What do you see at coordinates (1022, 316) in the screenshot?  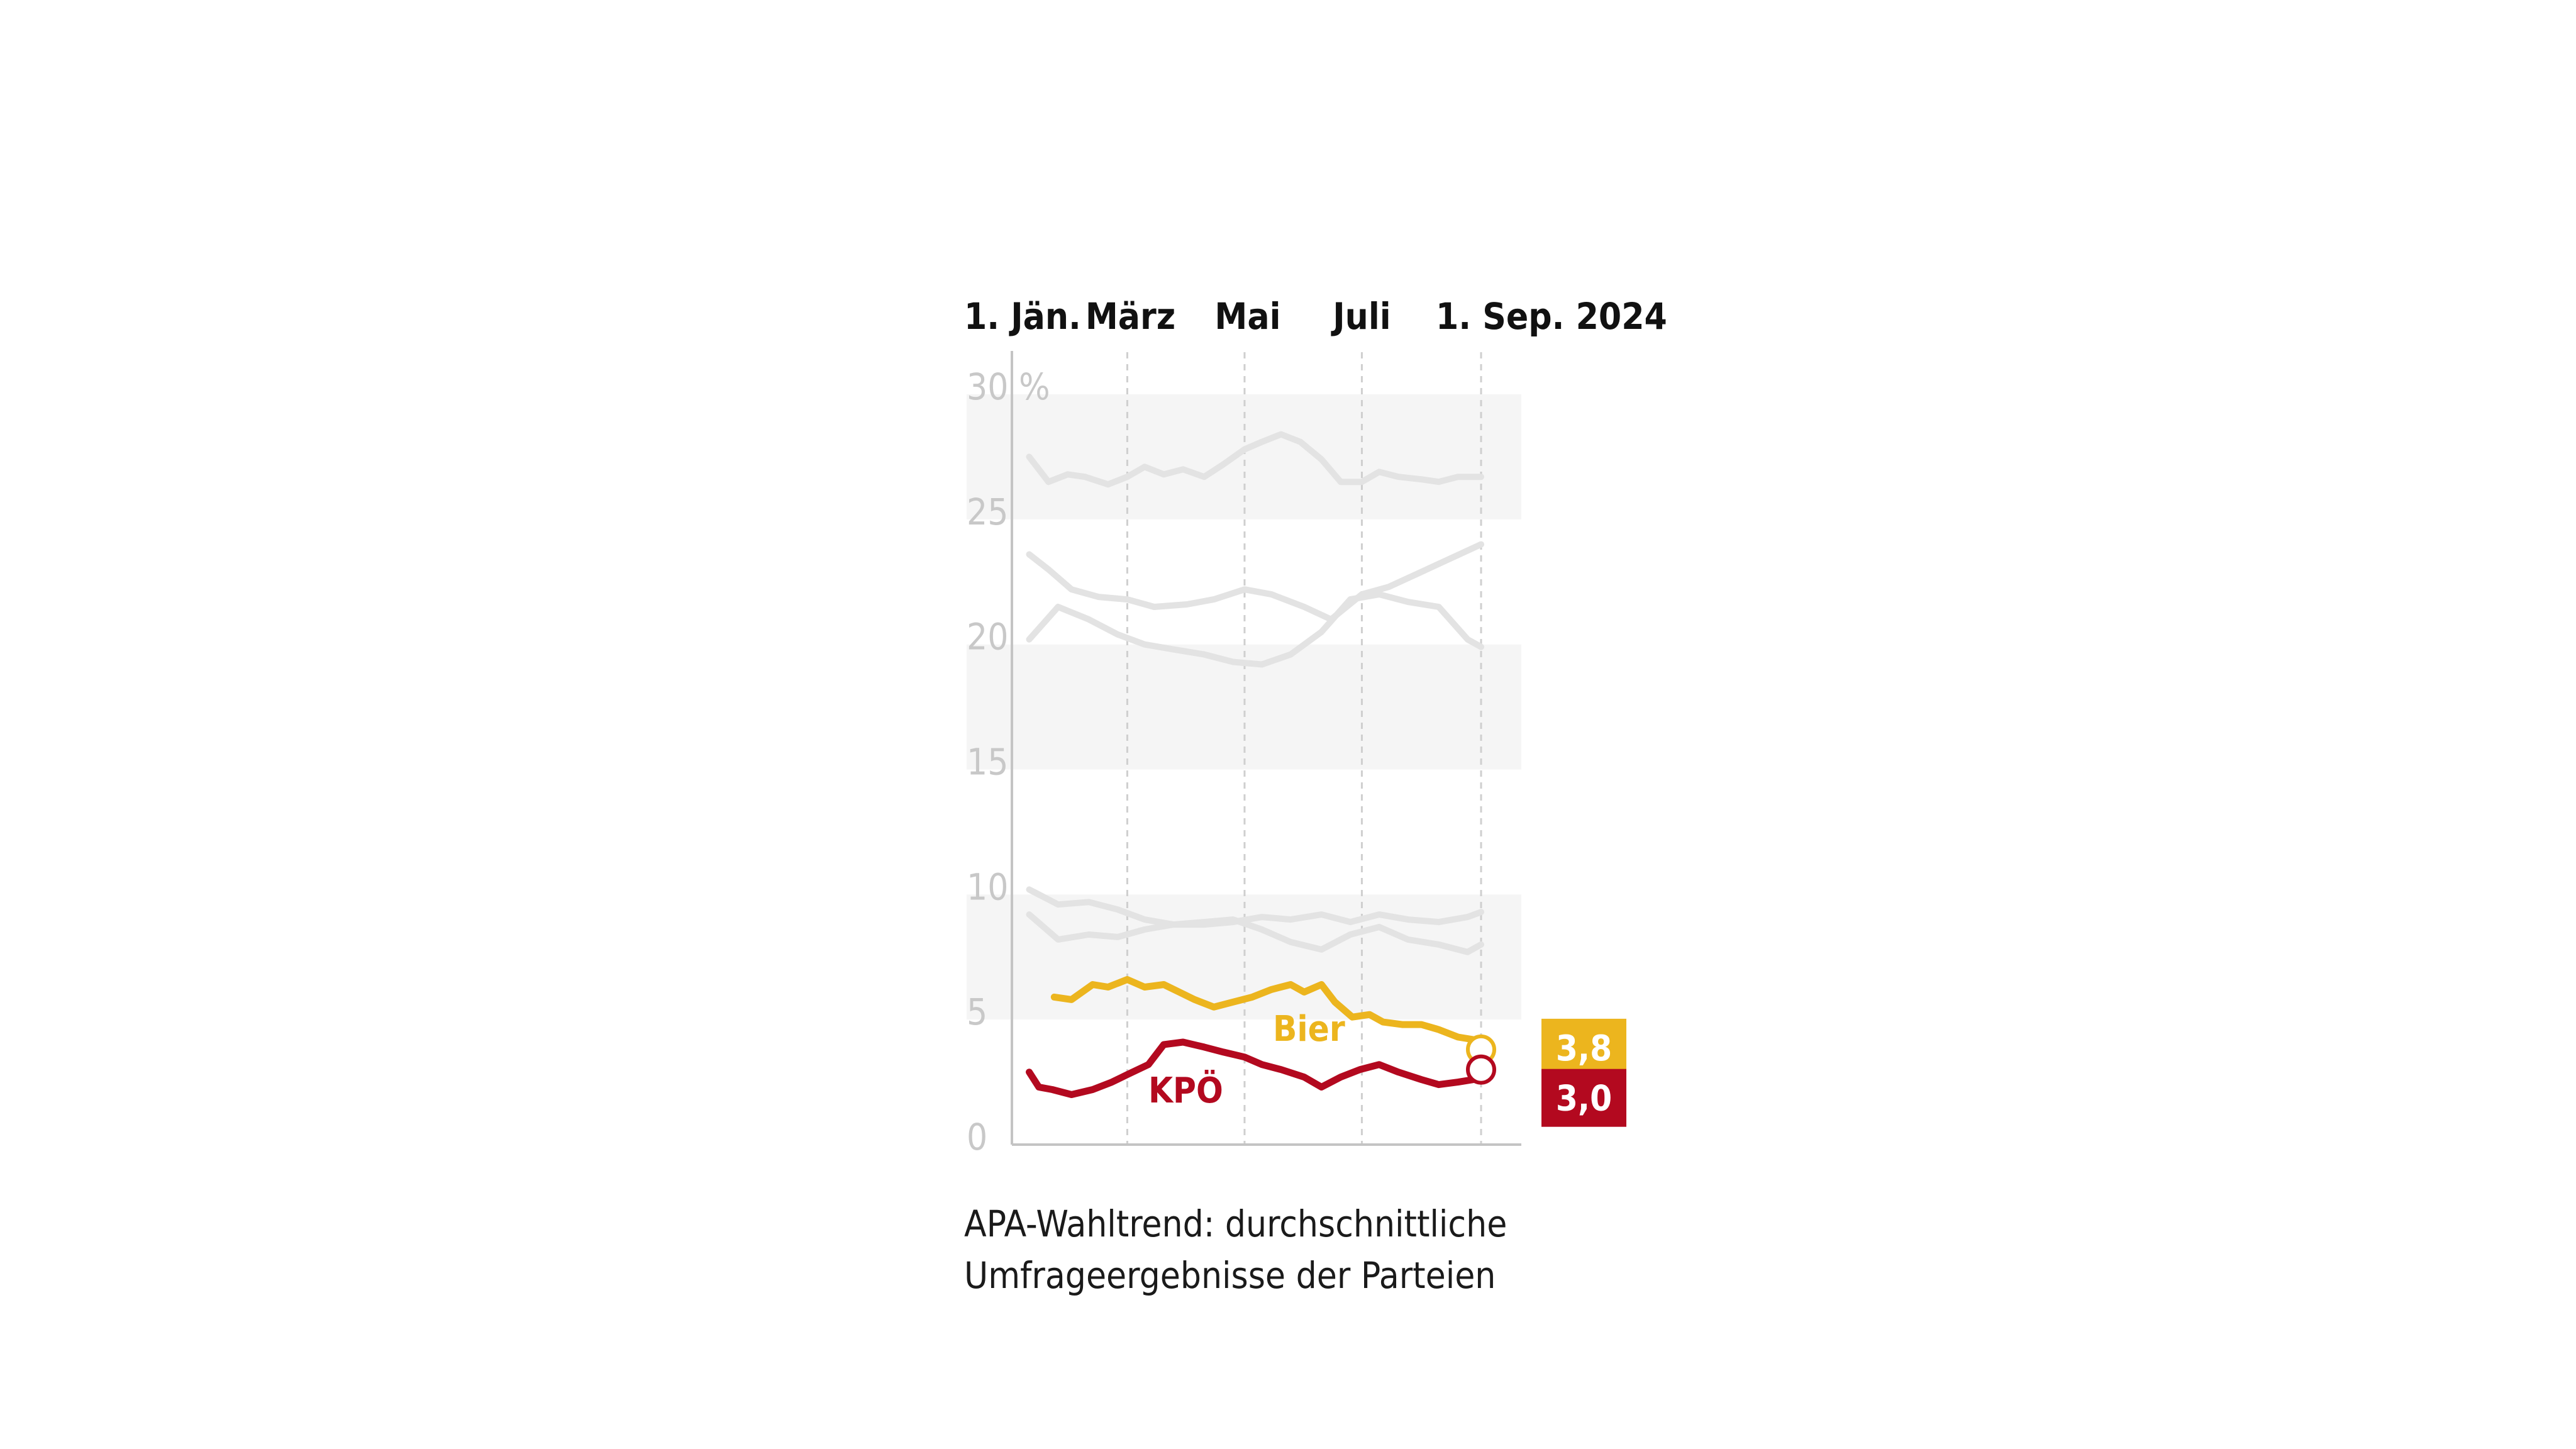 I see `x-tick-label: 1. Jän.` at bounding box center [1022, 316].